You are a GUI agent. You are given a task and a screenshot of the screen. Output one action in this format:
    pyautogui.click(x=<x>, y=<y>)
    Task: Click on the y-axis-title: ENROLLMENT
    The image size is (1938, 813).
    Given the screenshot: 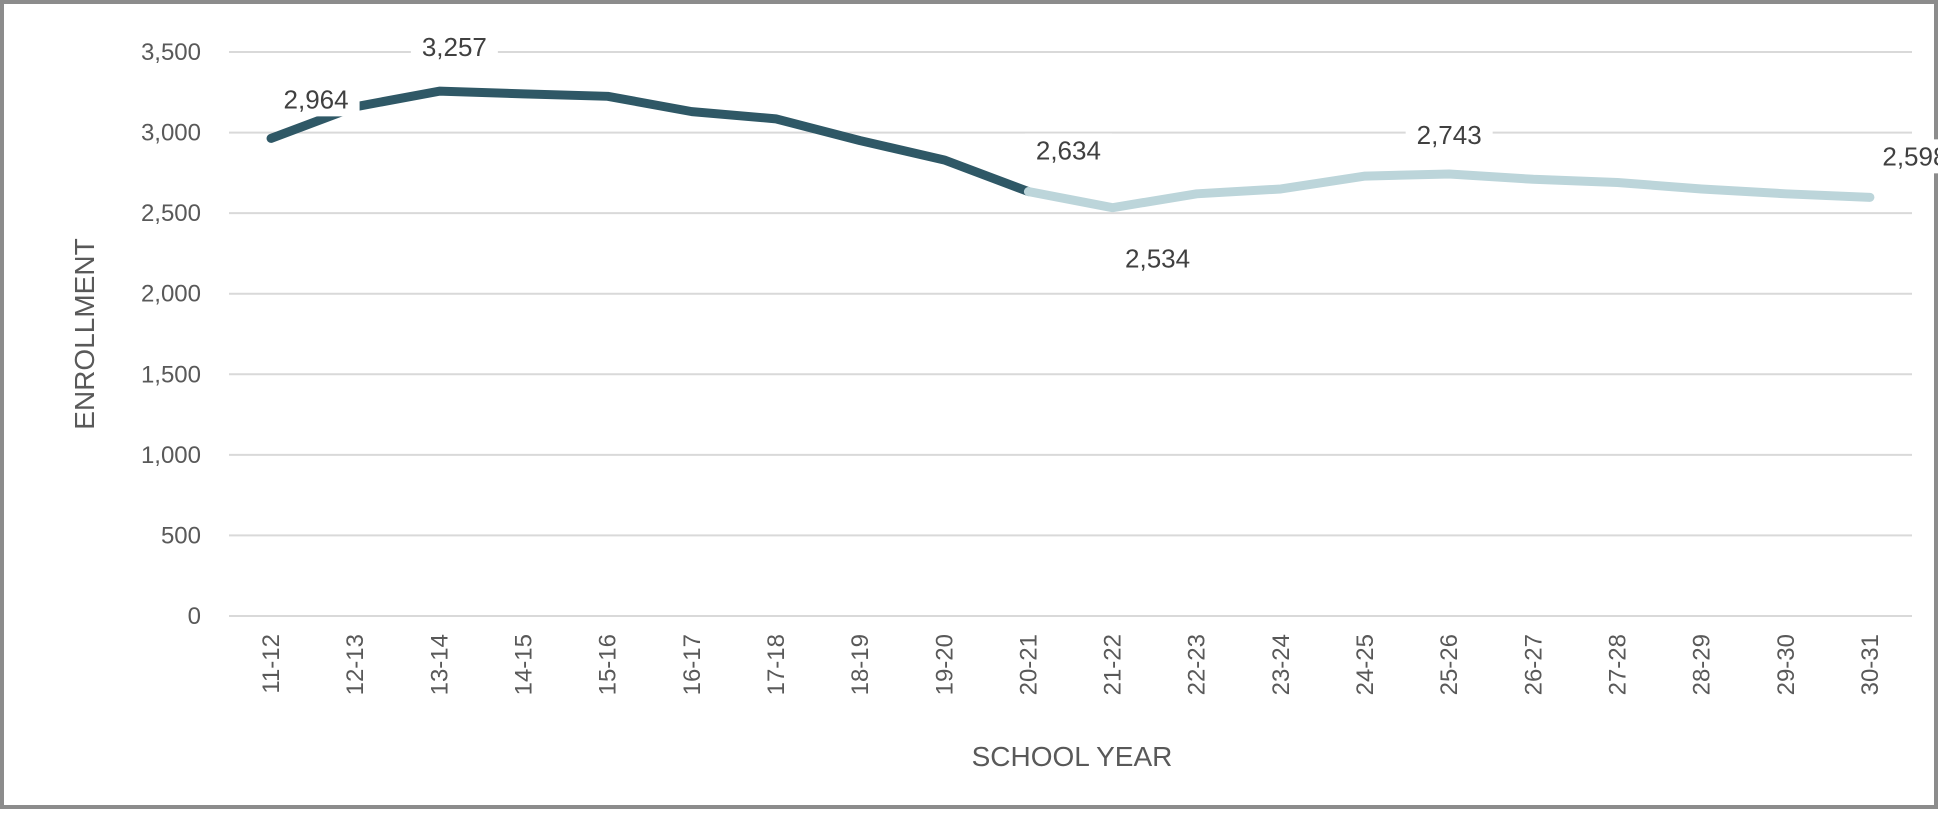 What is the action you would take?
    pyautogui.click(x=84, y=333)
    